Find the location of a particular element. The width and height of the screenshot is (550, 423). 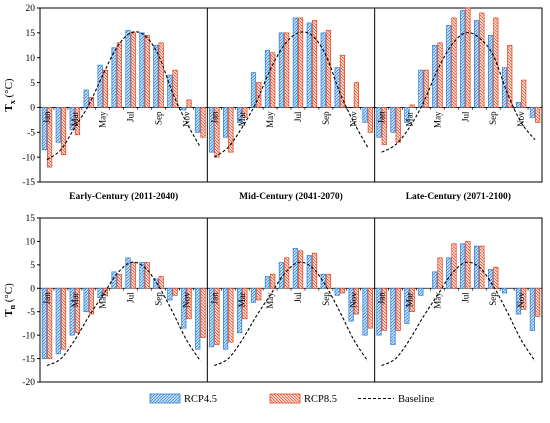

y-tick-label: -5 is located at coordinates (31, 133).